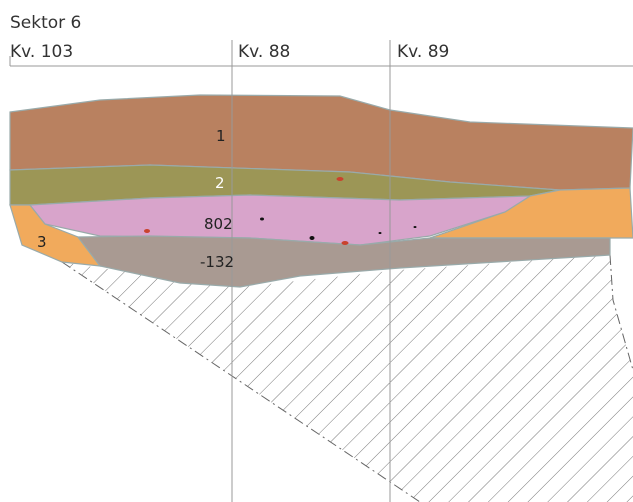 The width and height of the screenshot is (633, 502). I want to click on title: Sektor 6, so click(45, 23).